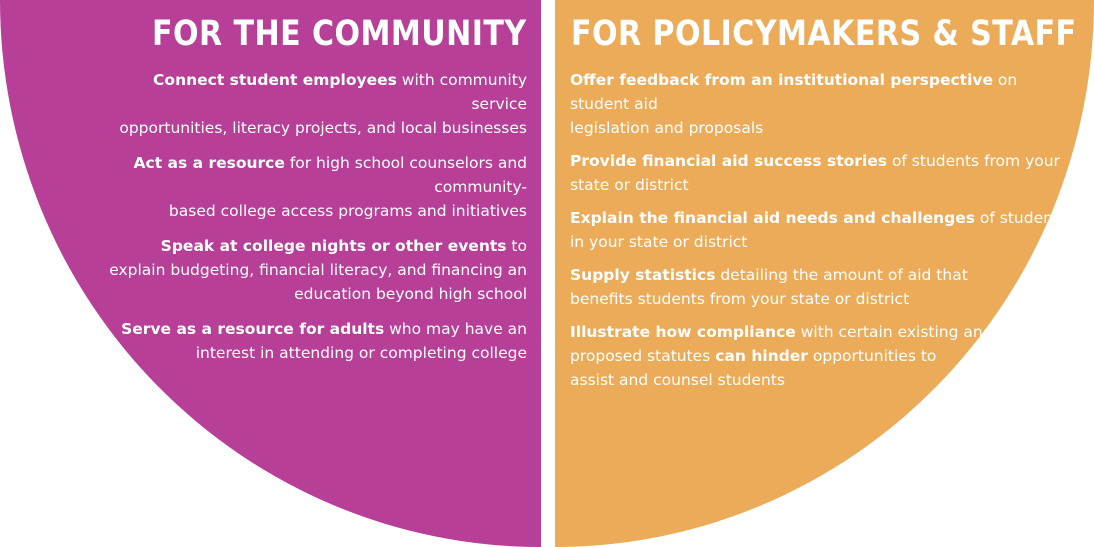 This screenshot has width=1094, height=547. Describe the element at coordinates (643, 275) in the screenshot. I see `item-emphasis: Supply statistics` at that location.